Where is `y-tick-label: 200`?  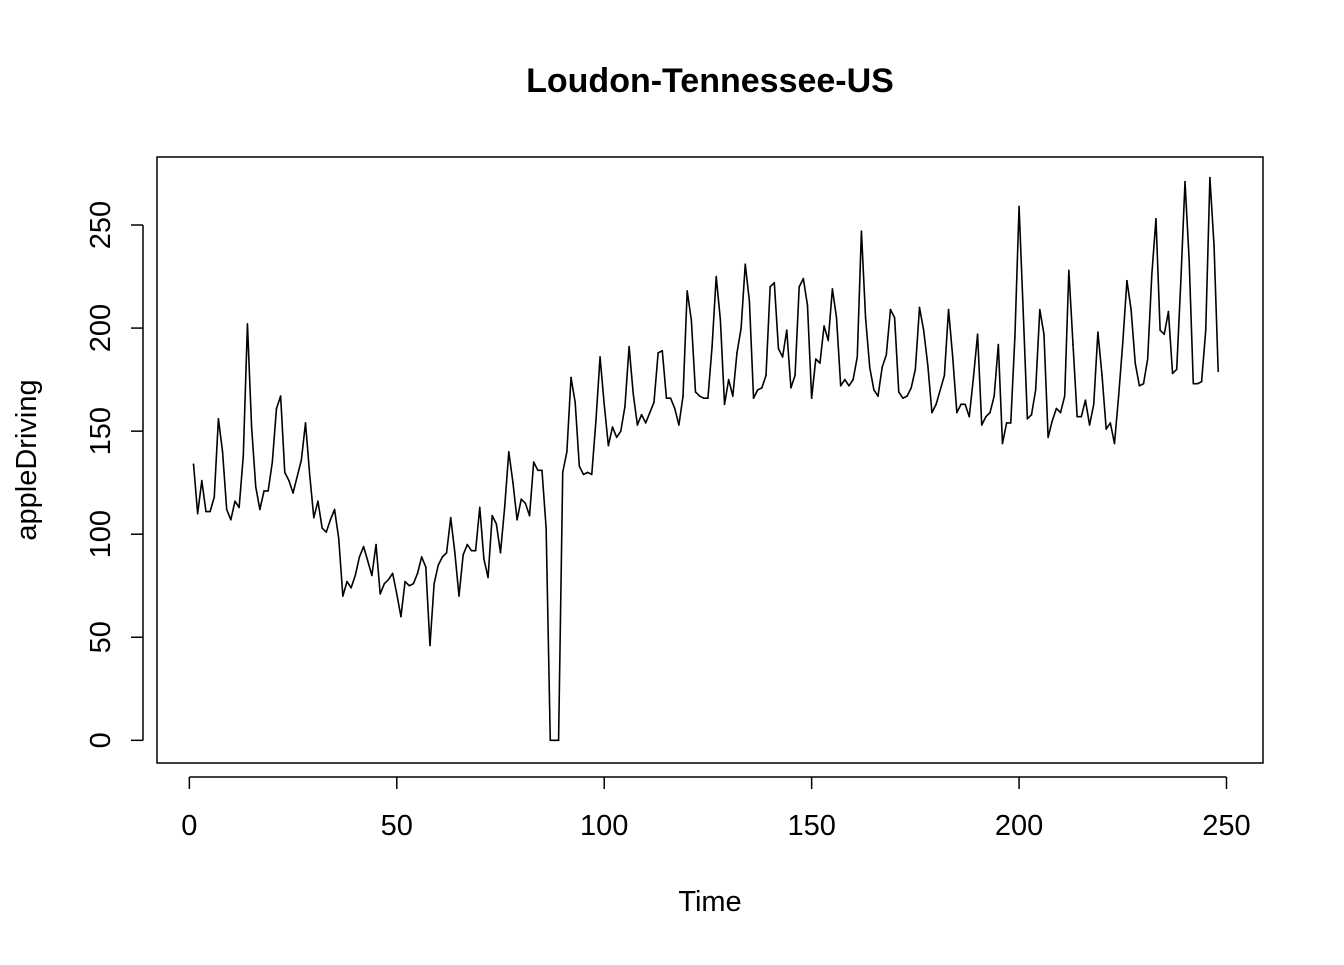
y-tick-label: 200 is located at coordinates (101, 328).